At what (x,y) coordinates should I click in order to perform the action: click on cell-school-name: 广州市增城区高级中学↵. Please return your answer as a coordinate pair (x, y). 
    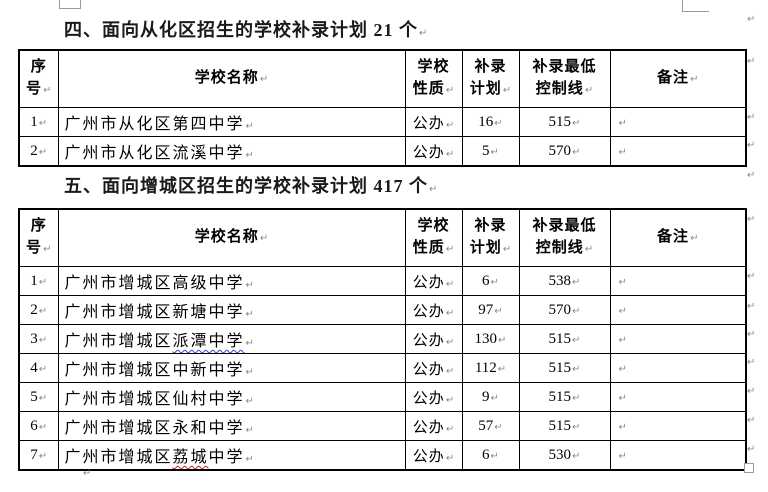
    Looking at the image, I should click on (231, 281).